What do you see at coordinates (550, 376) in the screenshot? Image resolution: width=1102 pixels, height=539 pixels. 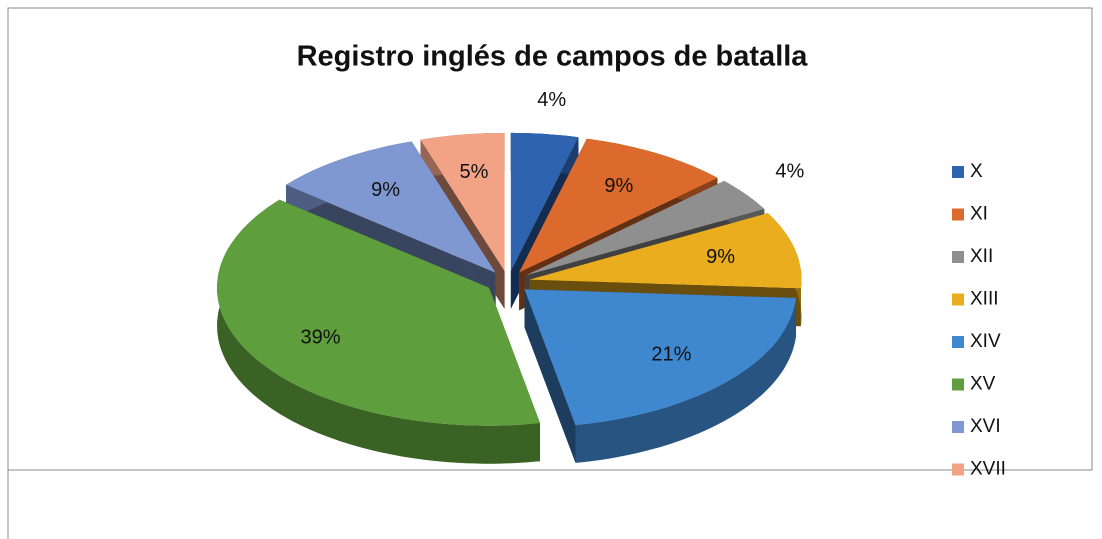 I see `slice-shade` at bounding box center [550, 376].